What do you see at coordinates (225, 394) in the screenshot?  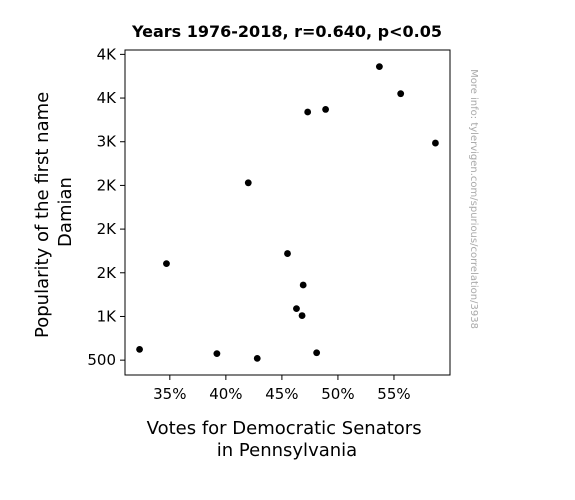 I see `x-tick-label: 40%` at bounding box center [225, 394].